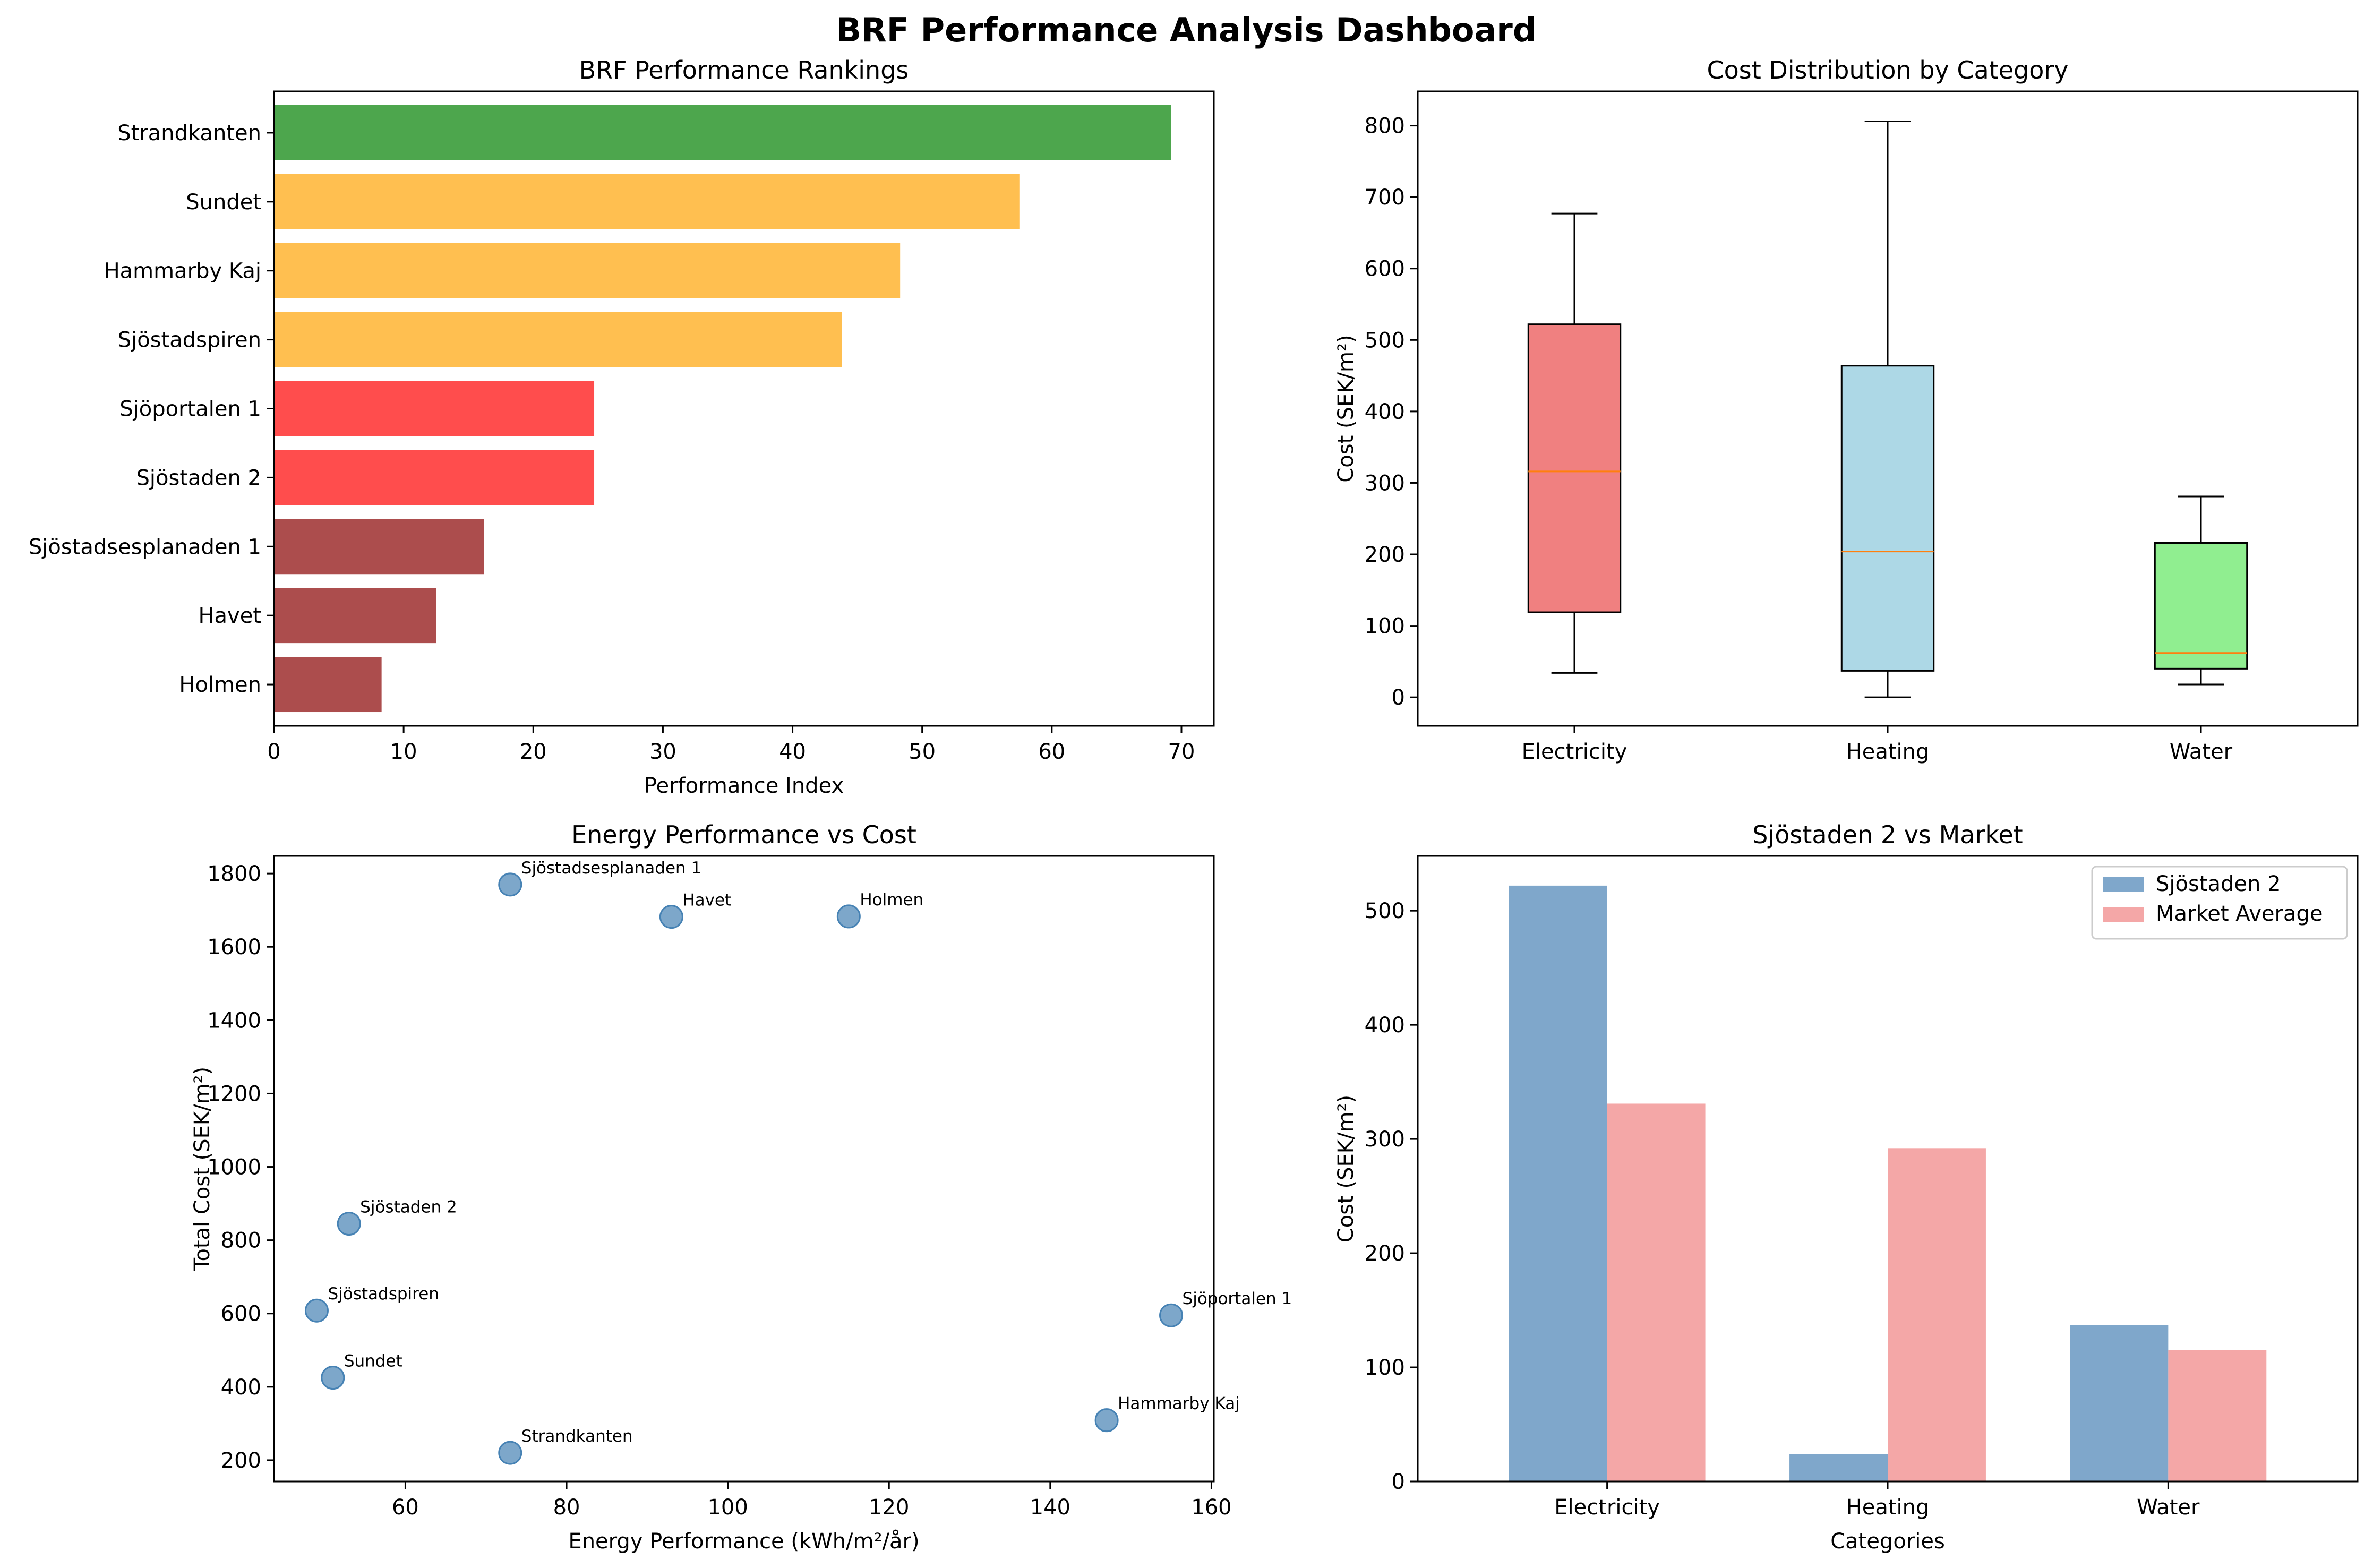  Describe the element at coordinates (403, 752) in the screenshot. I see `x-tick-label: 10` at that location.